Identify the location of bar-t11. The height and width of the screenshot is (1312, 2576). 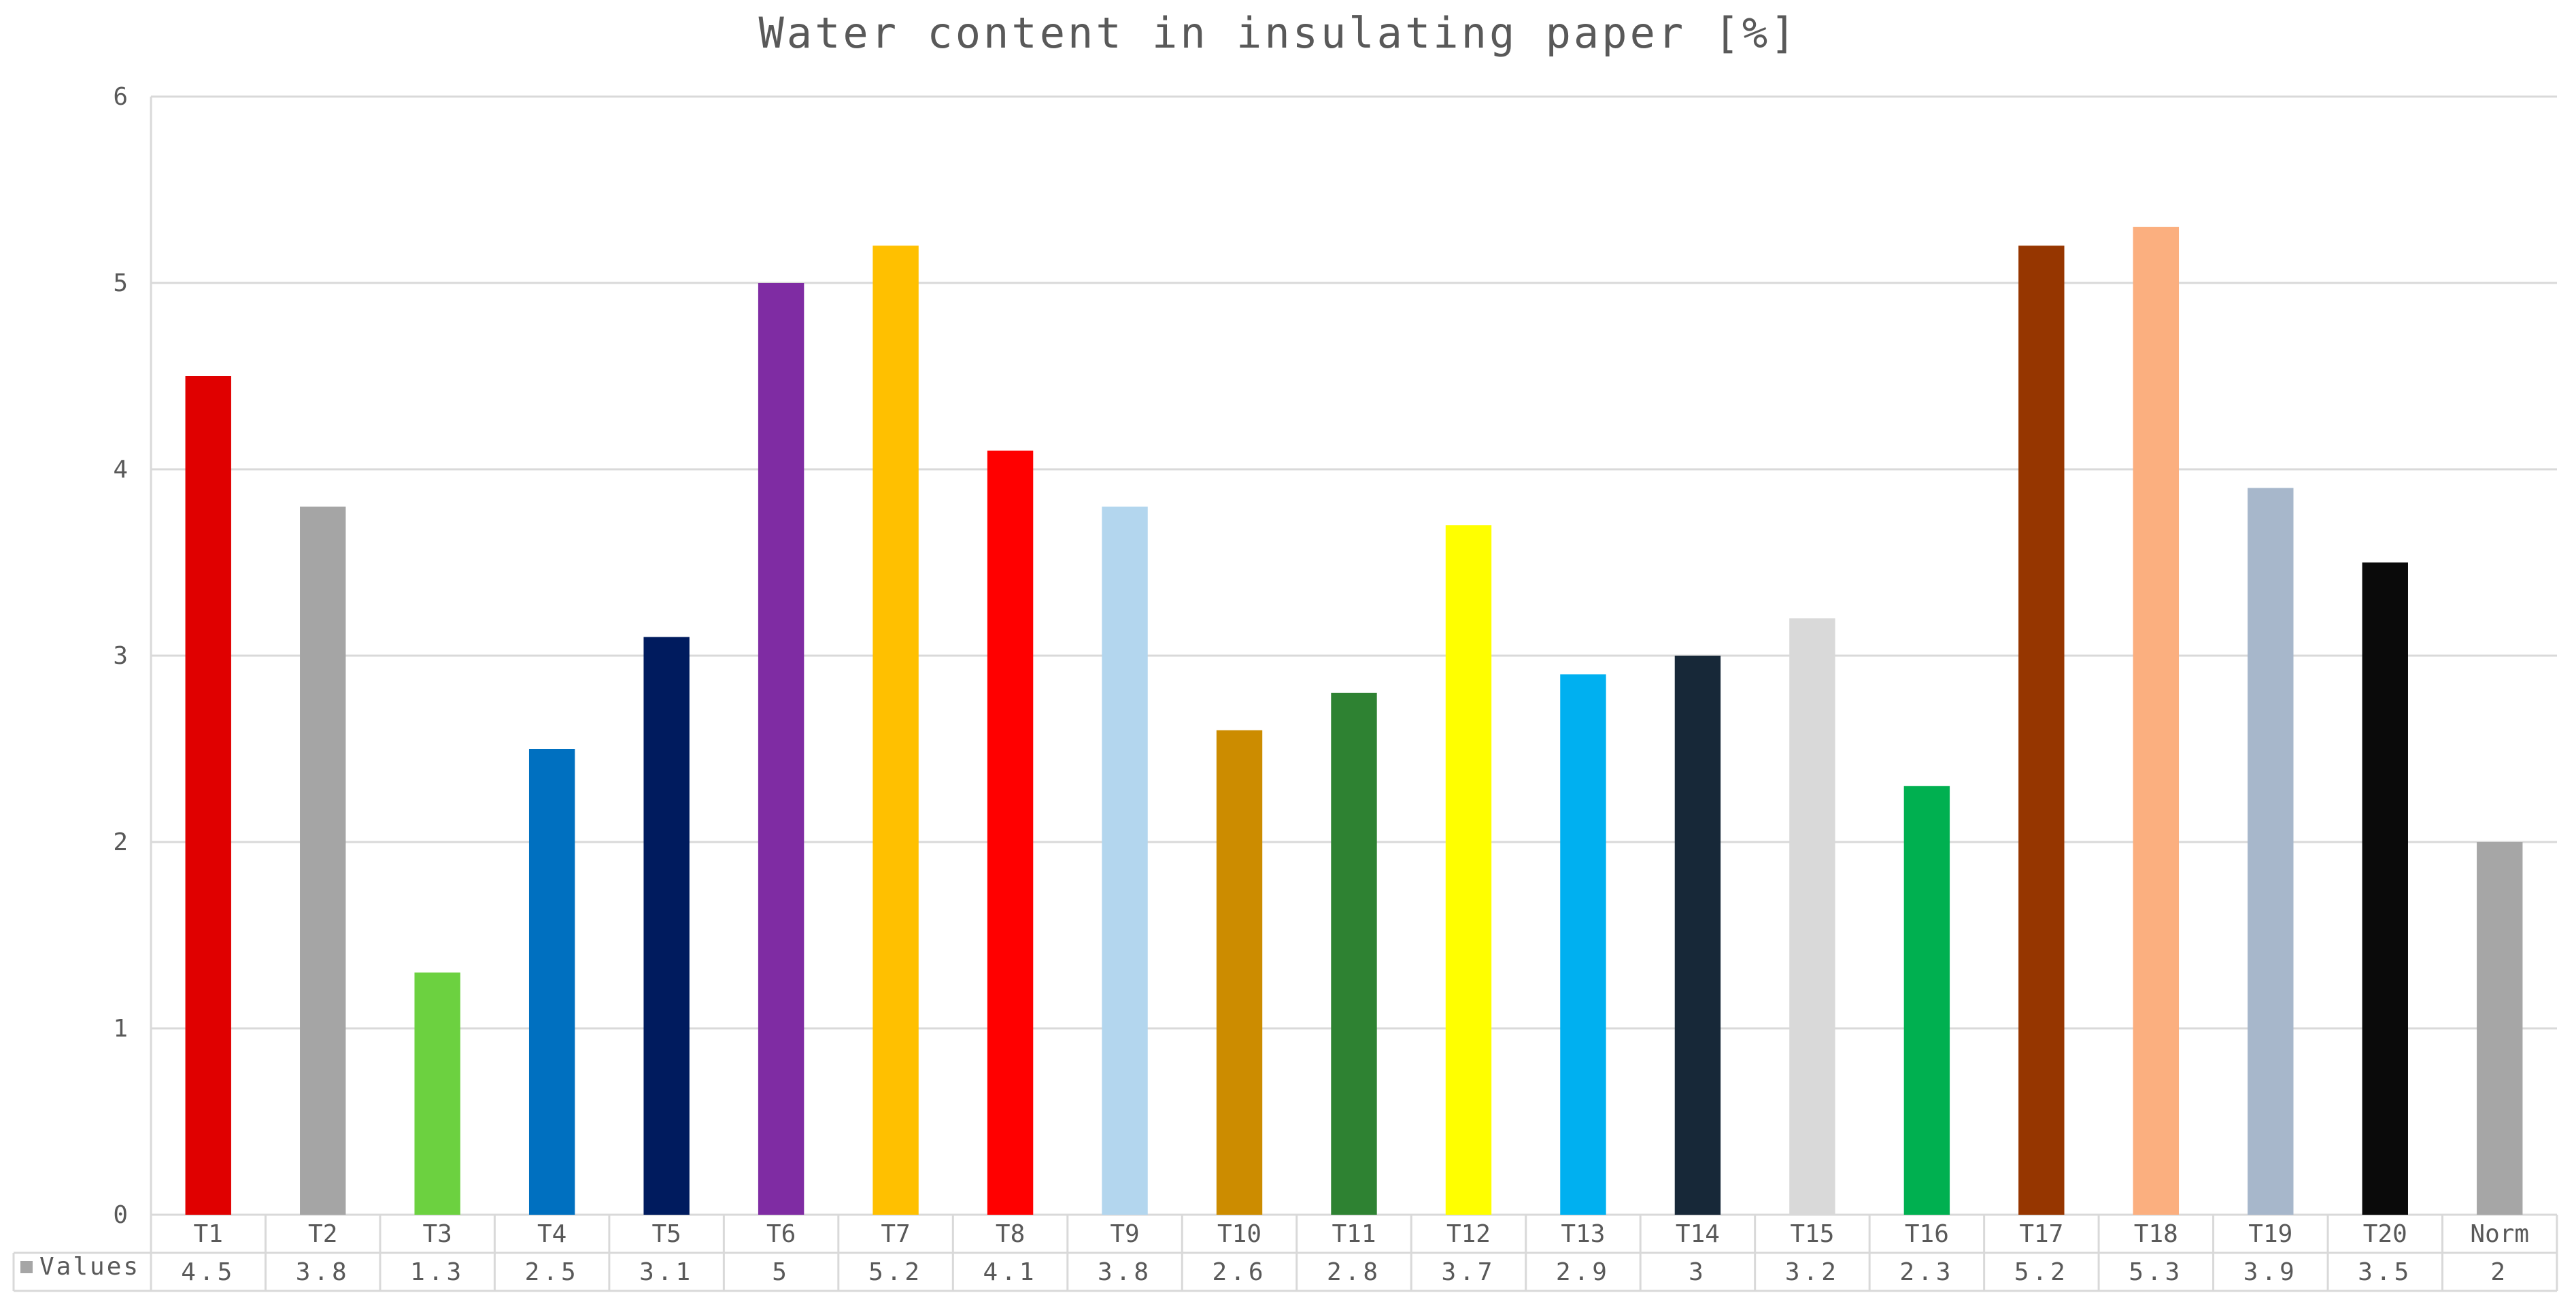
(1354, 953).